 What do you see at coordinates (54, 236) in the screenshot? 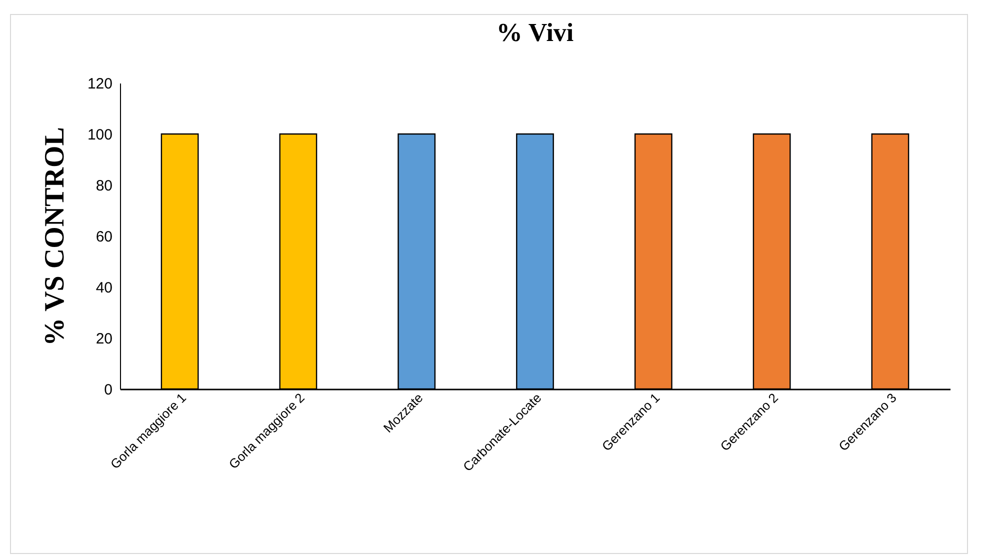
I see `y-axis-title: % VS CONTROL` at bounding box center [54, 236].